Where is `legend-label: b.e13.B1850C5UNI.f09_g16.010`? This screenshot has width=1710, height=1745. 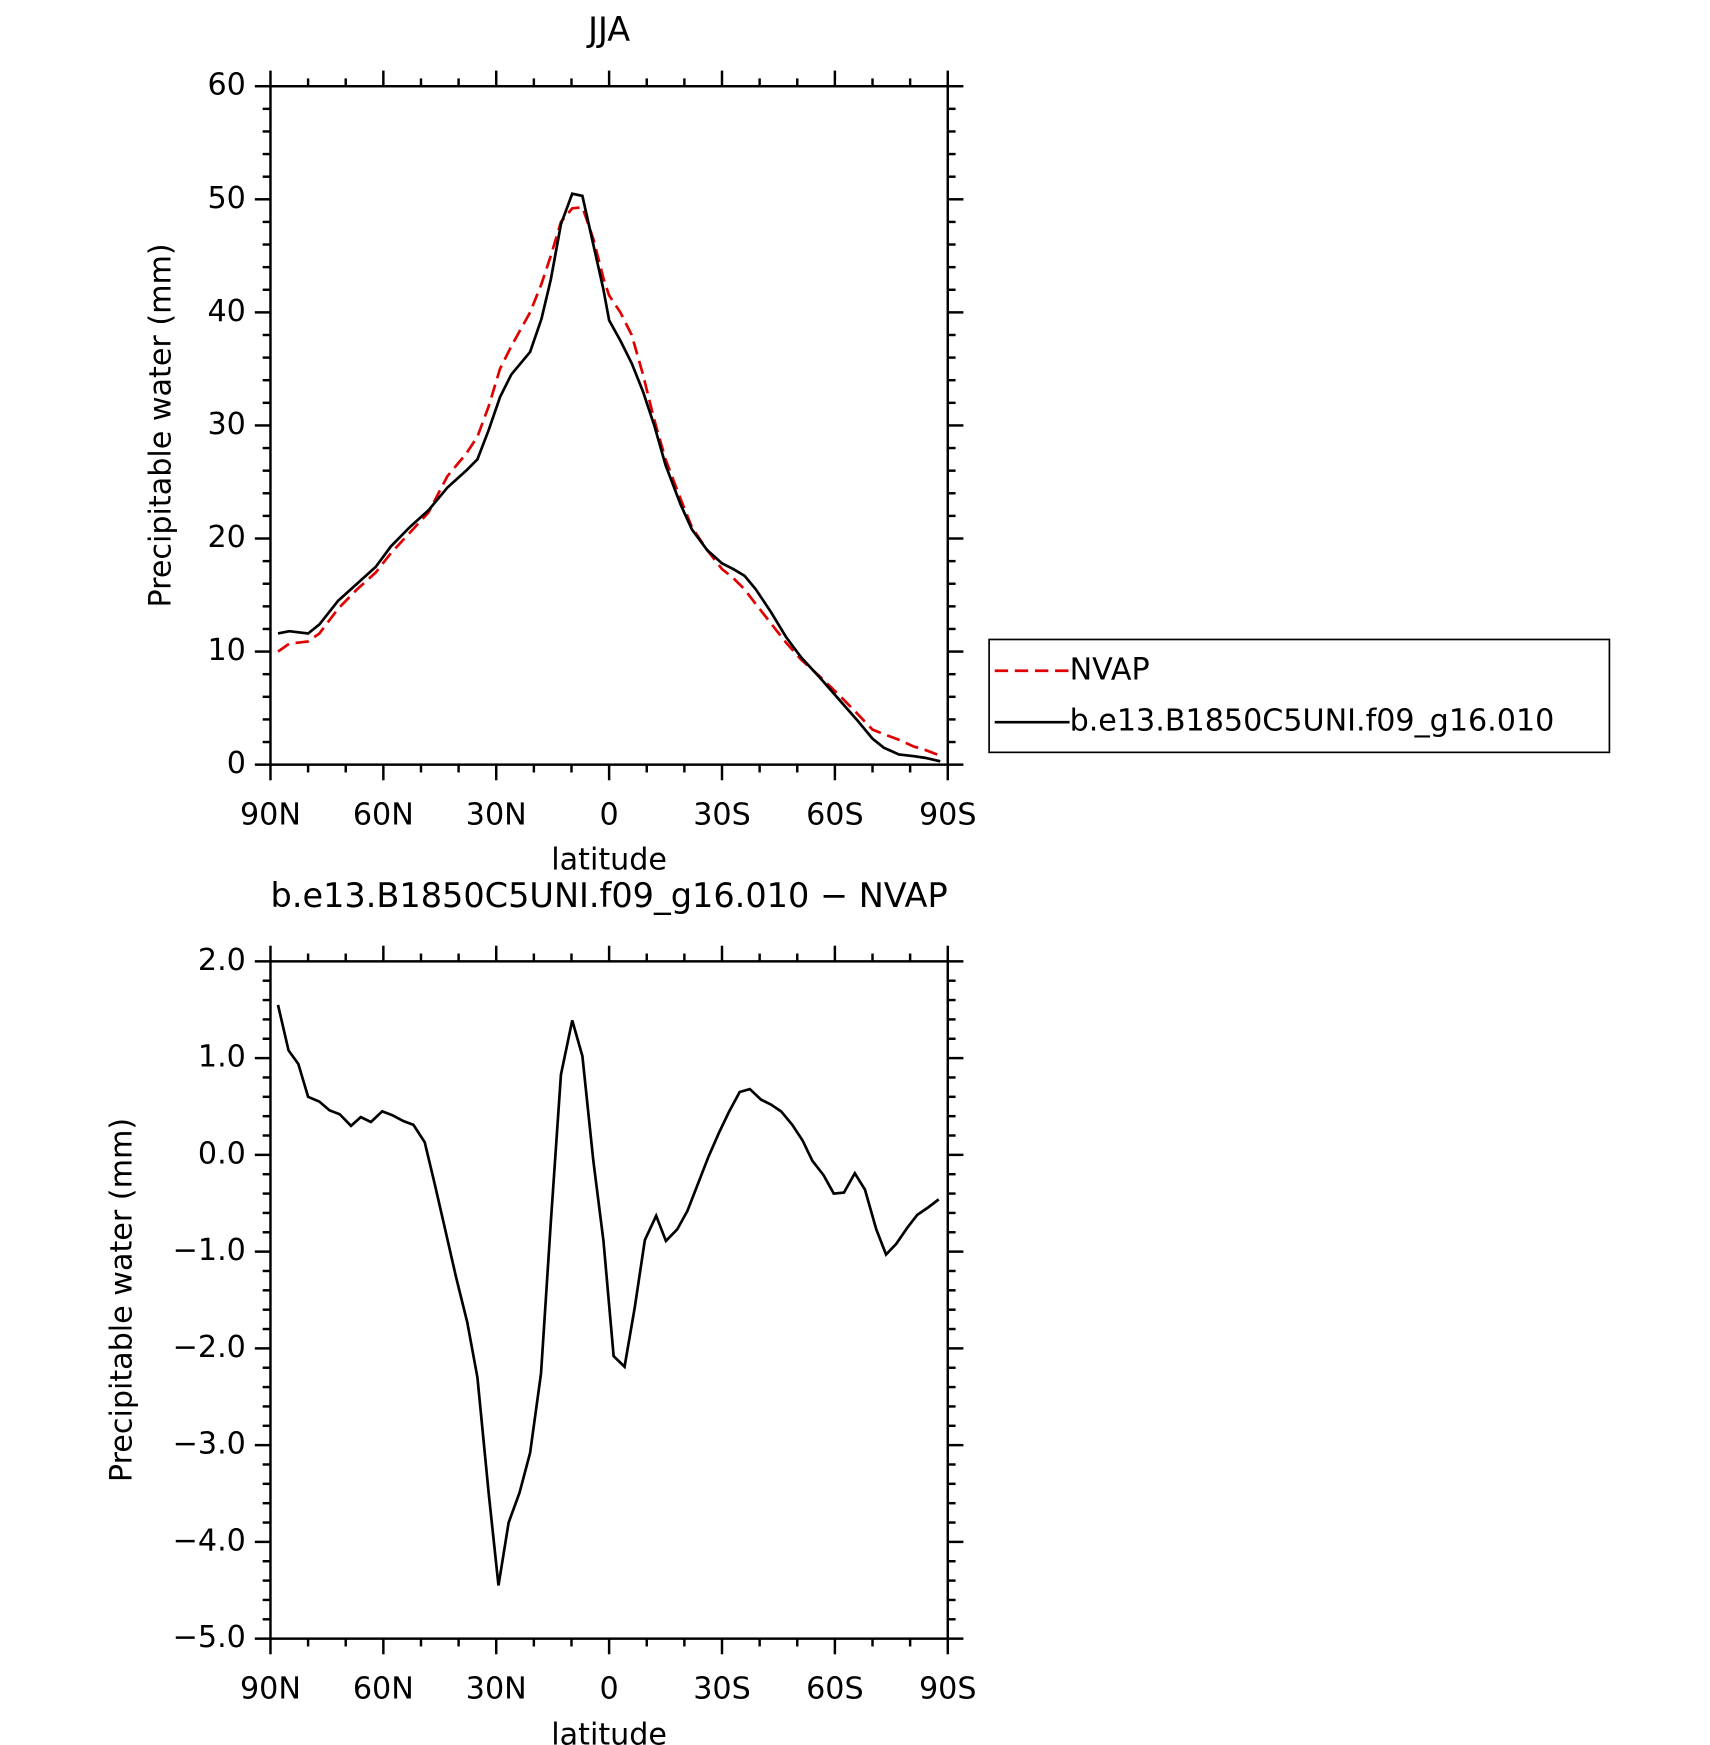
legend-label: b.e13.B1850C5UNI.f09_g16.010 is located at coordinates (1312, 721).